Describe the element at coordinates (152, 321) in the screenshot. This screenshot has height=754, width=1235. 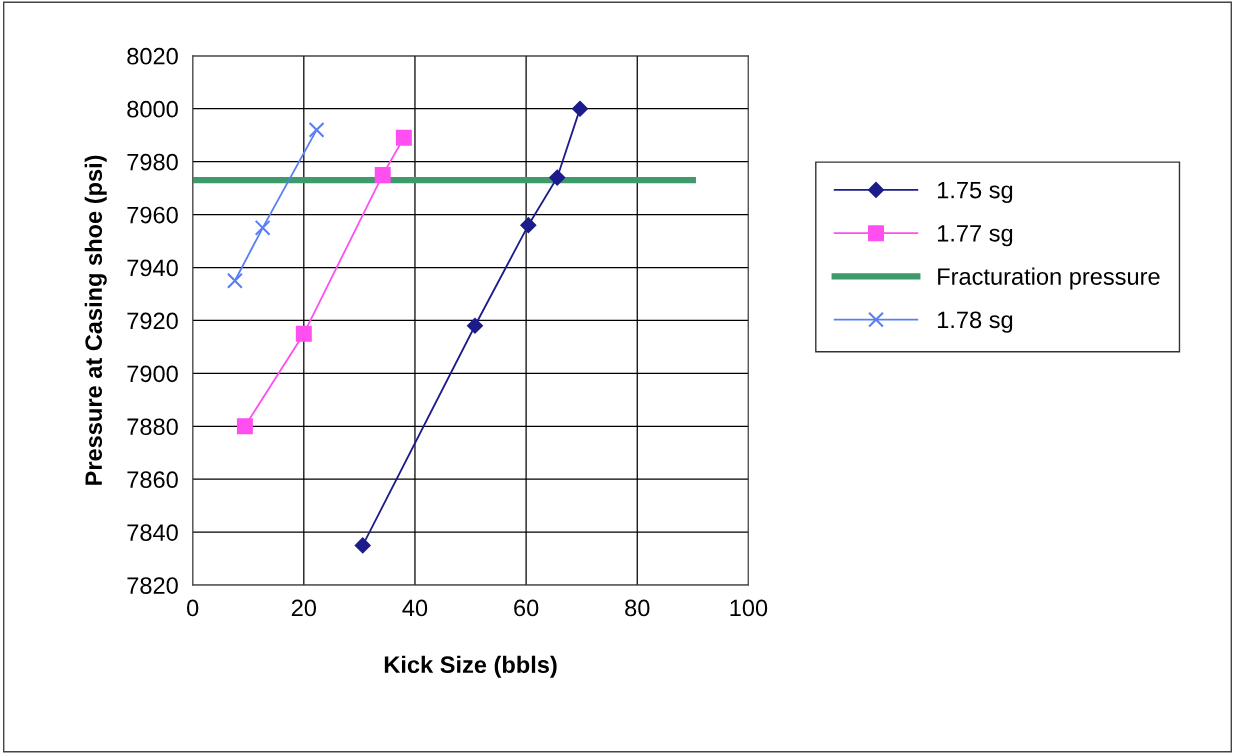
I see `y-tick-label: 7920` at that location.